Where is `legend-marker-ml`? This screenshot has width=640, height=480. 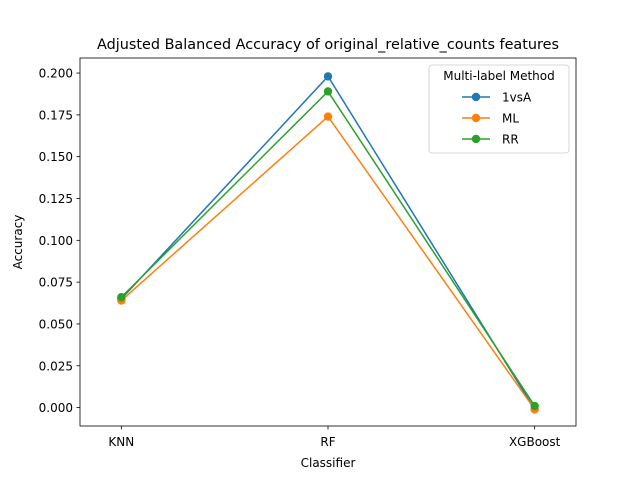 legend-marker-ml is located at coordinates (476, 118).